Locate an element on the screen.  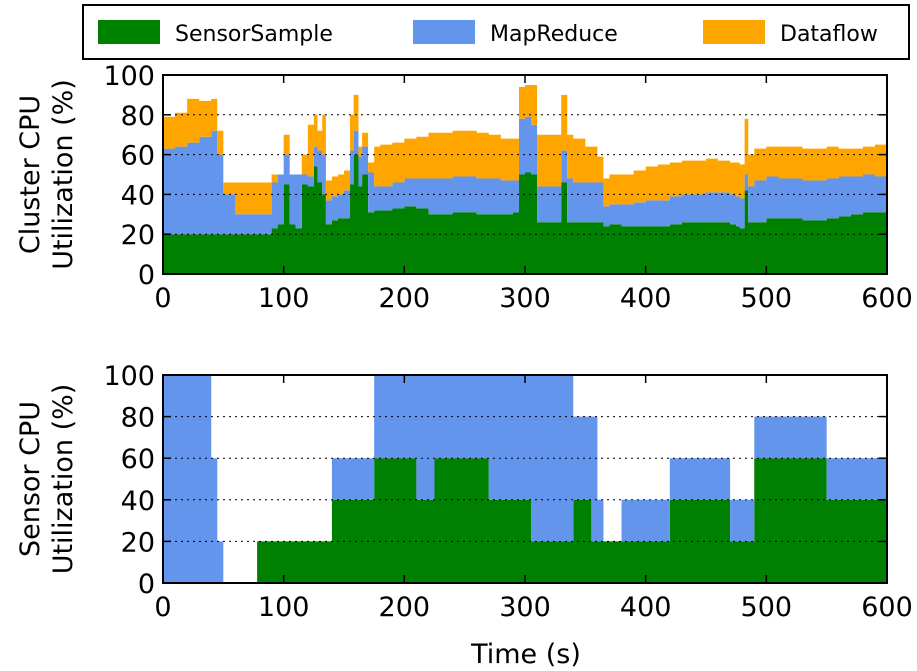
sensor-cpu-ylabel-line1: Sensor CPU is located at coordinates (30, 479).